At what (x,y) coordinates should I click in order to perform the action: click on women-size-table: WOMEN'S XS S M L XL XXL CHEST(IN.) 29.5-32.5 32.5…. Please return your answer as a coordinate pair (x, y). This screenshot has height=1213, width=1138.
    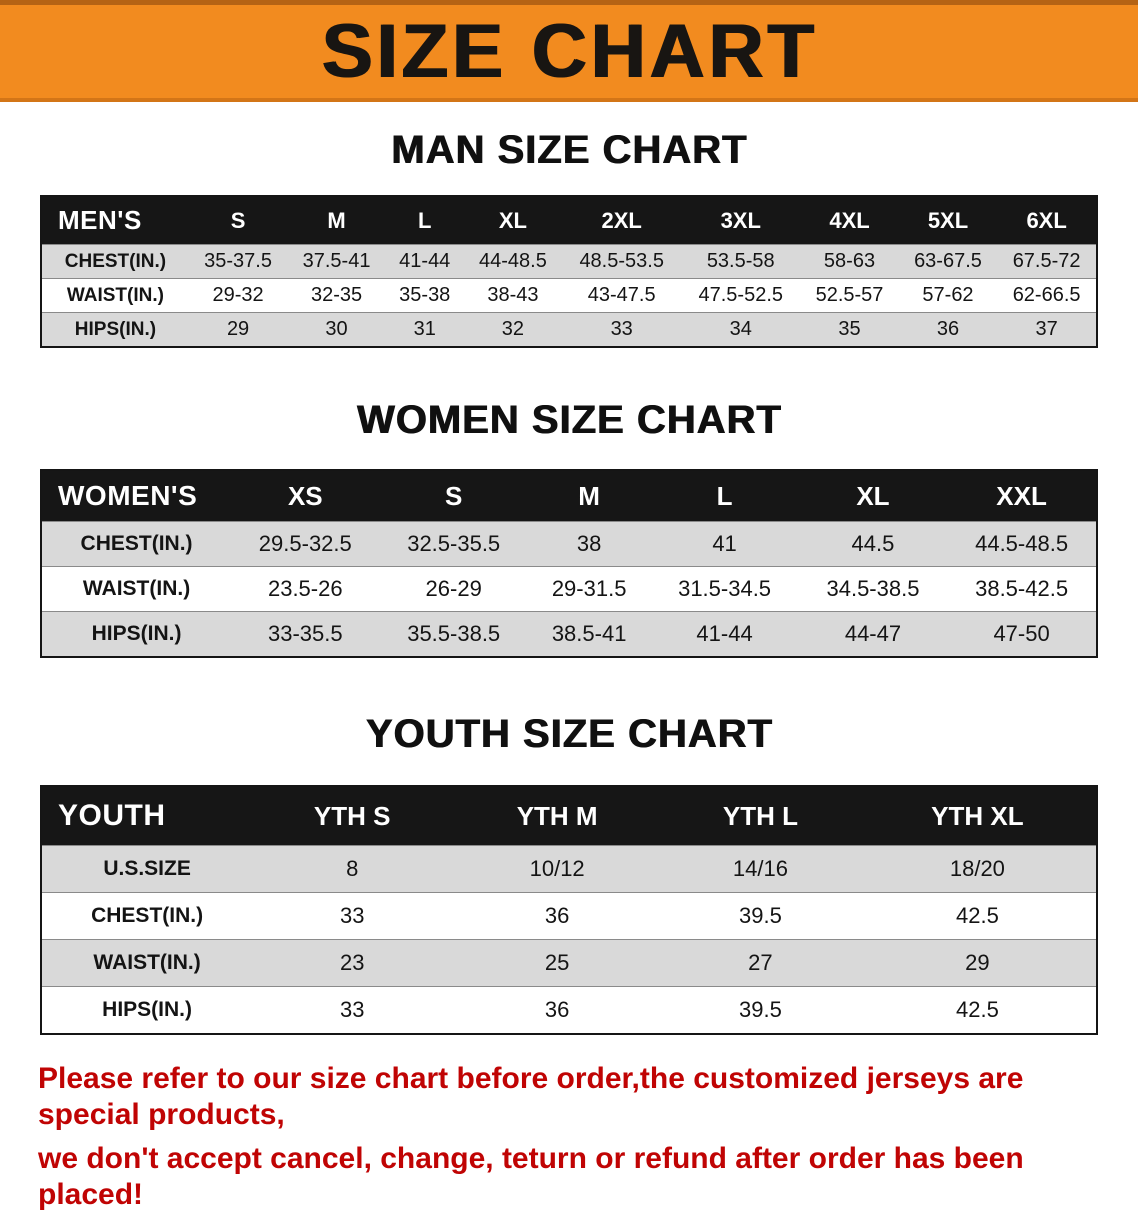
    Looking at the image, I should click on (569, 563).